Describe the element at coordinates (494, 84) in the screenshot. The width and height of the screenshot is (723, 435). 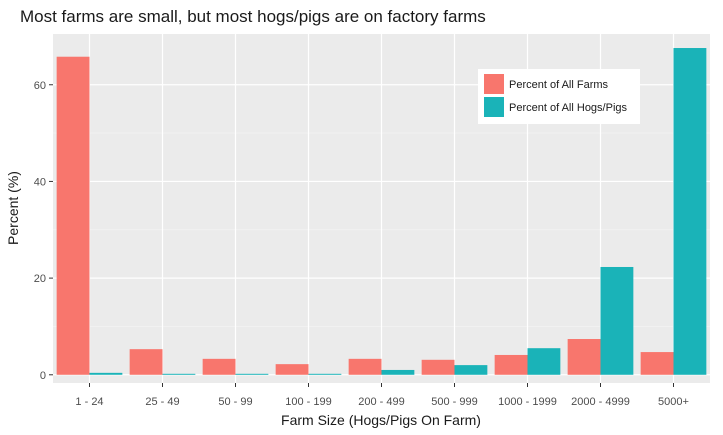
I see `legend-key-farms` at that location.